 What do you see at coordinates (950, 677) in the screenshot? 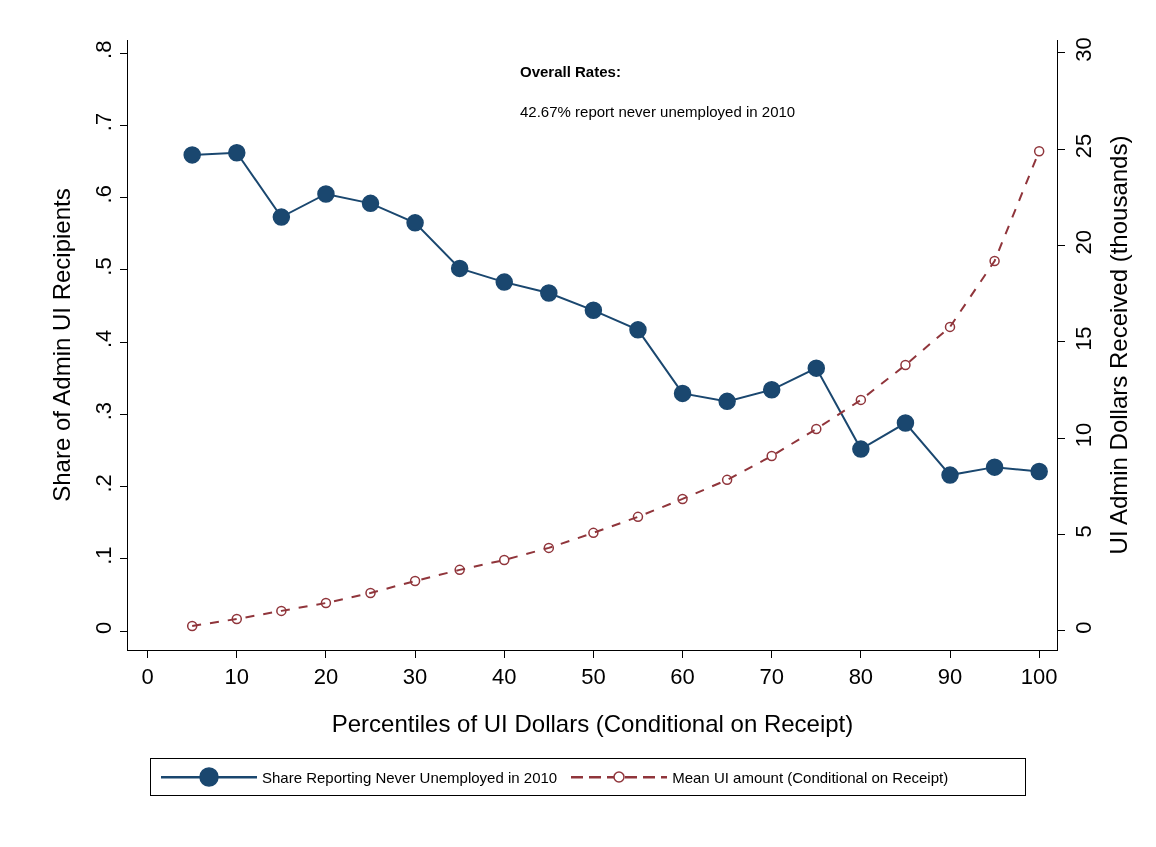
I see `x-tick-label: 90` at bounding box center [950, 677].